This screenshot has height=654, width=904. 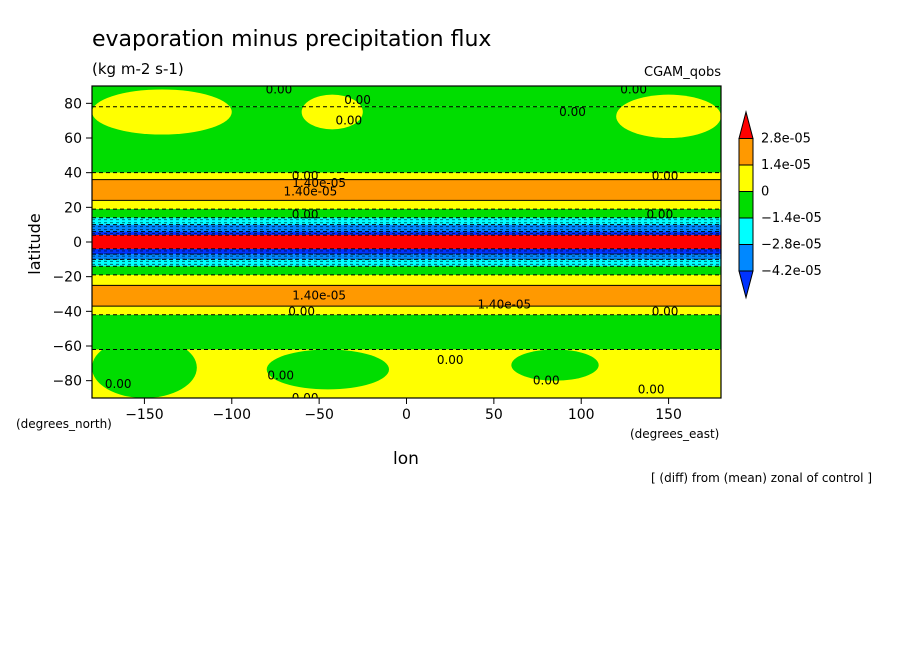 What do you see at coordinates (301, 311) in the screenshot?
I see `contour-label-13: 0.00` at bounding box center [301, 311].